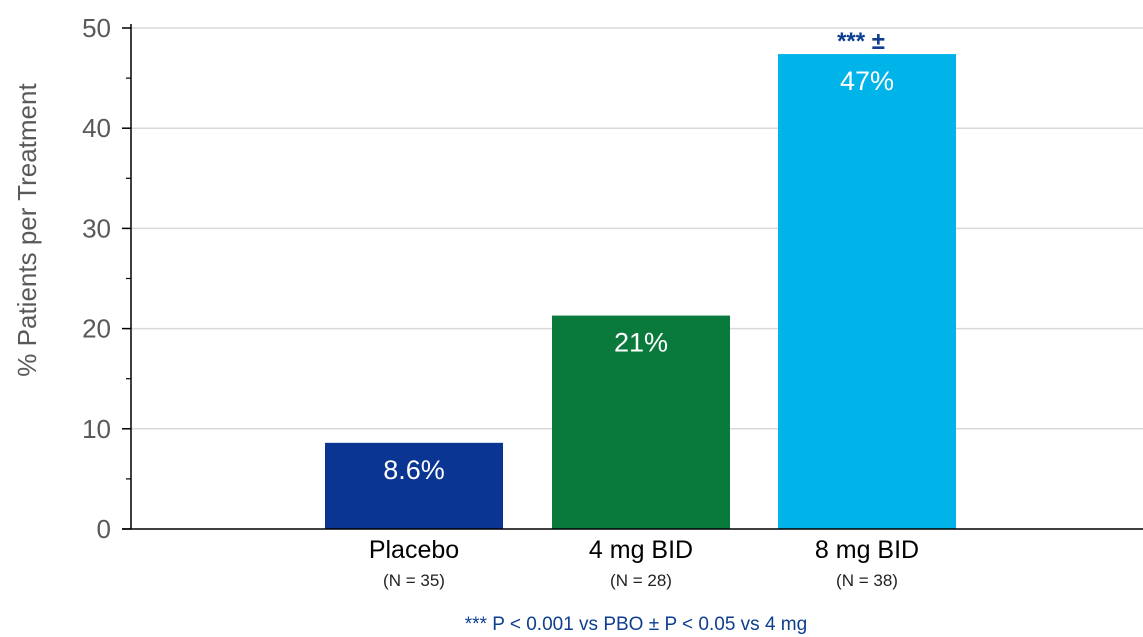  Describe the element at coordinates (861, 41) in the screenshot. I see `significance-annotation: *** ±` at that location.